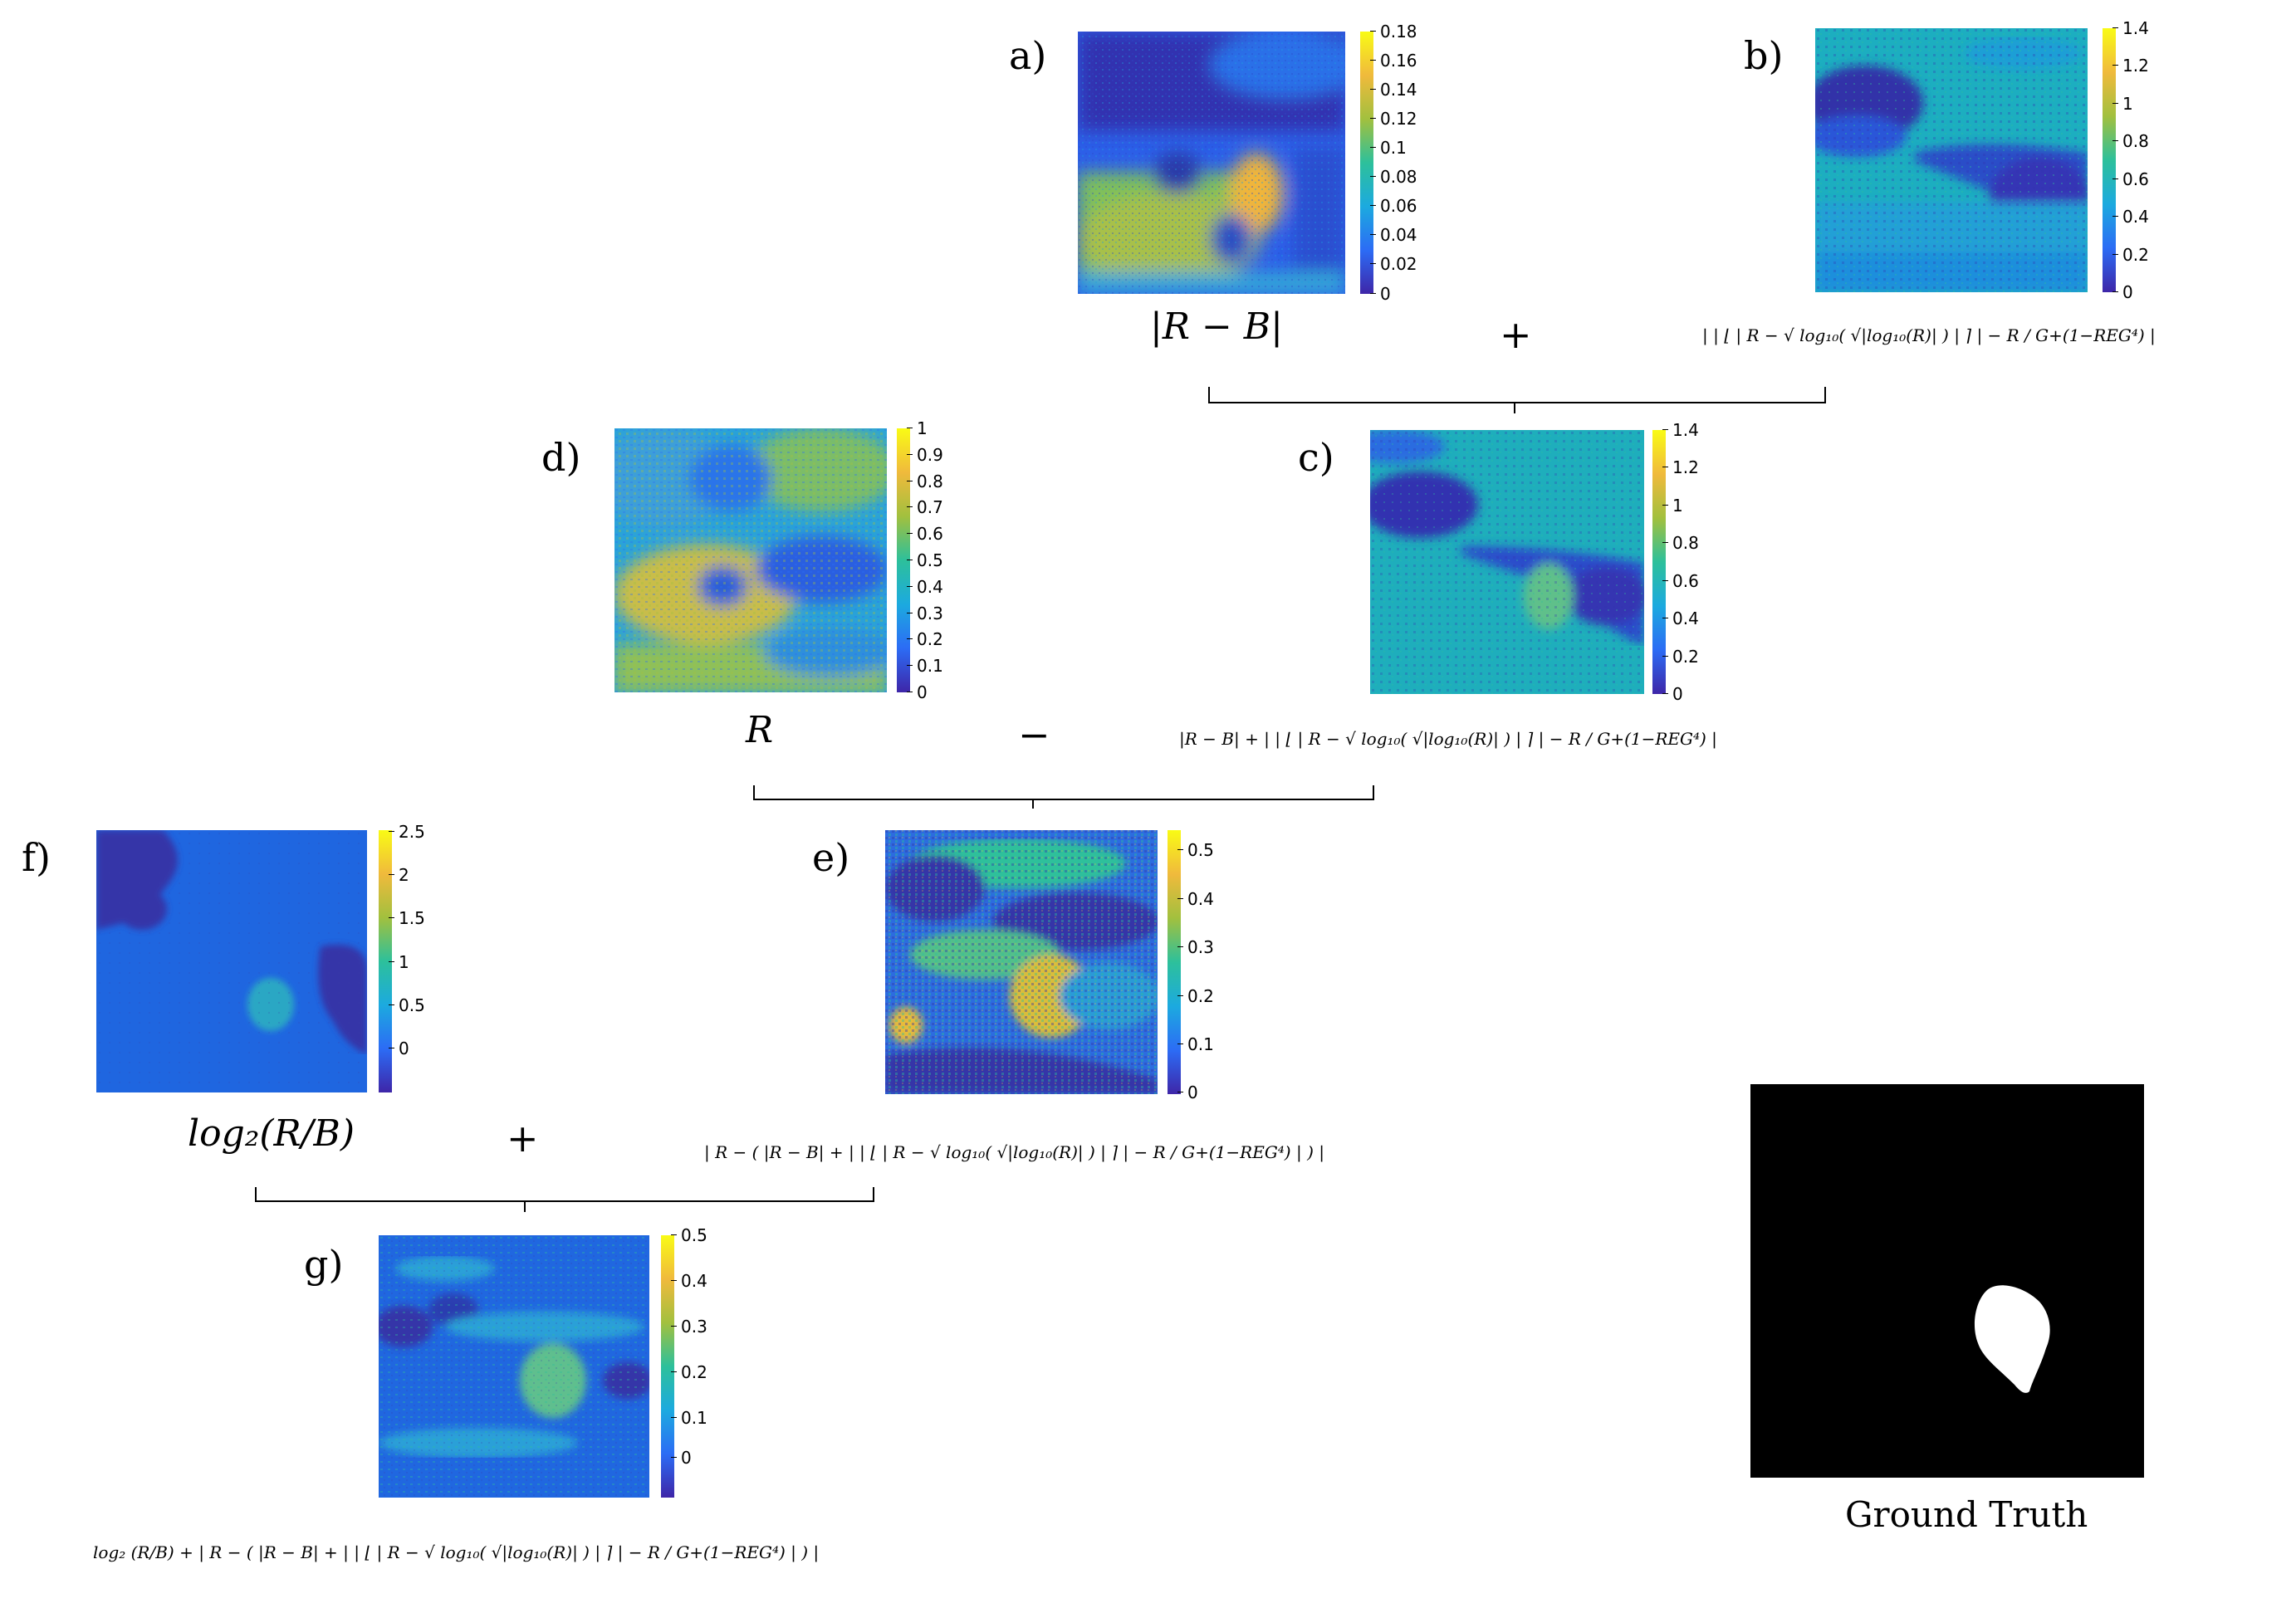 The image size is (2296, 1608). Describe the element at coordinates (1764, 55) in the screenshot. I see `panel-b-label: b)` at that location.